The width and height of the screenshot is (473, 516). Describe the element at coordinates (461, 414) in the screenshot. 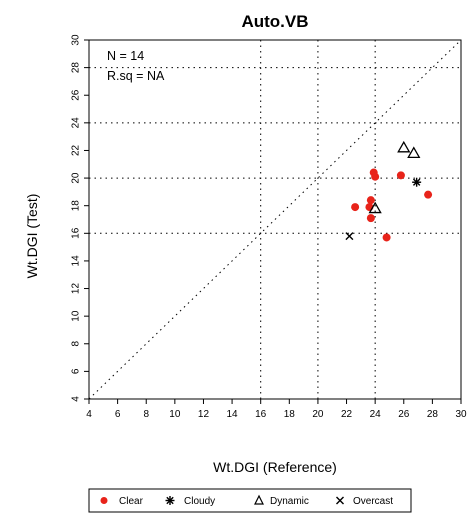

I see `x-tick-label: 30` at that location.